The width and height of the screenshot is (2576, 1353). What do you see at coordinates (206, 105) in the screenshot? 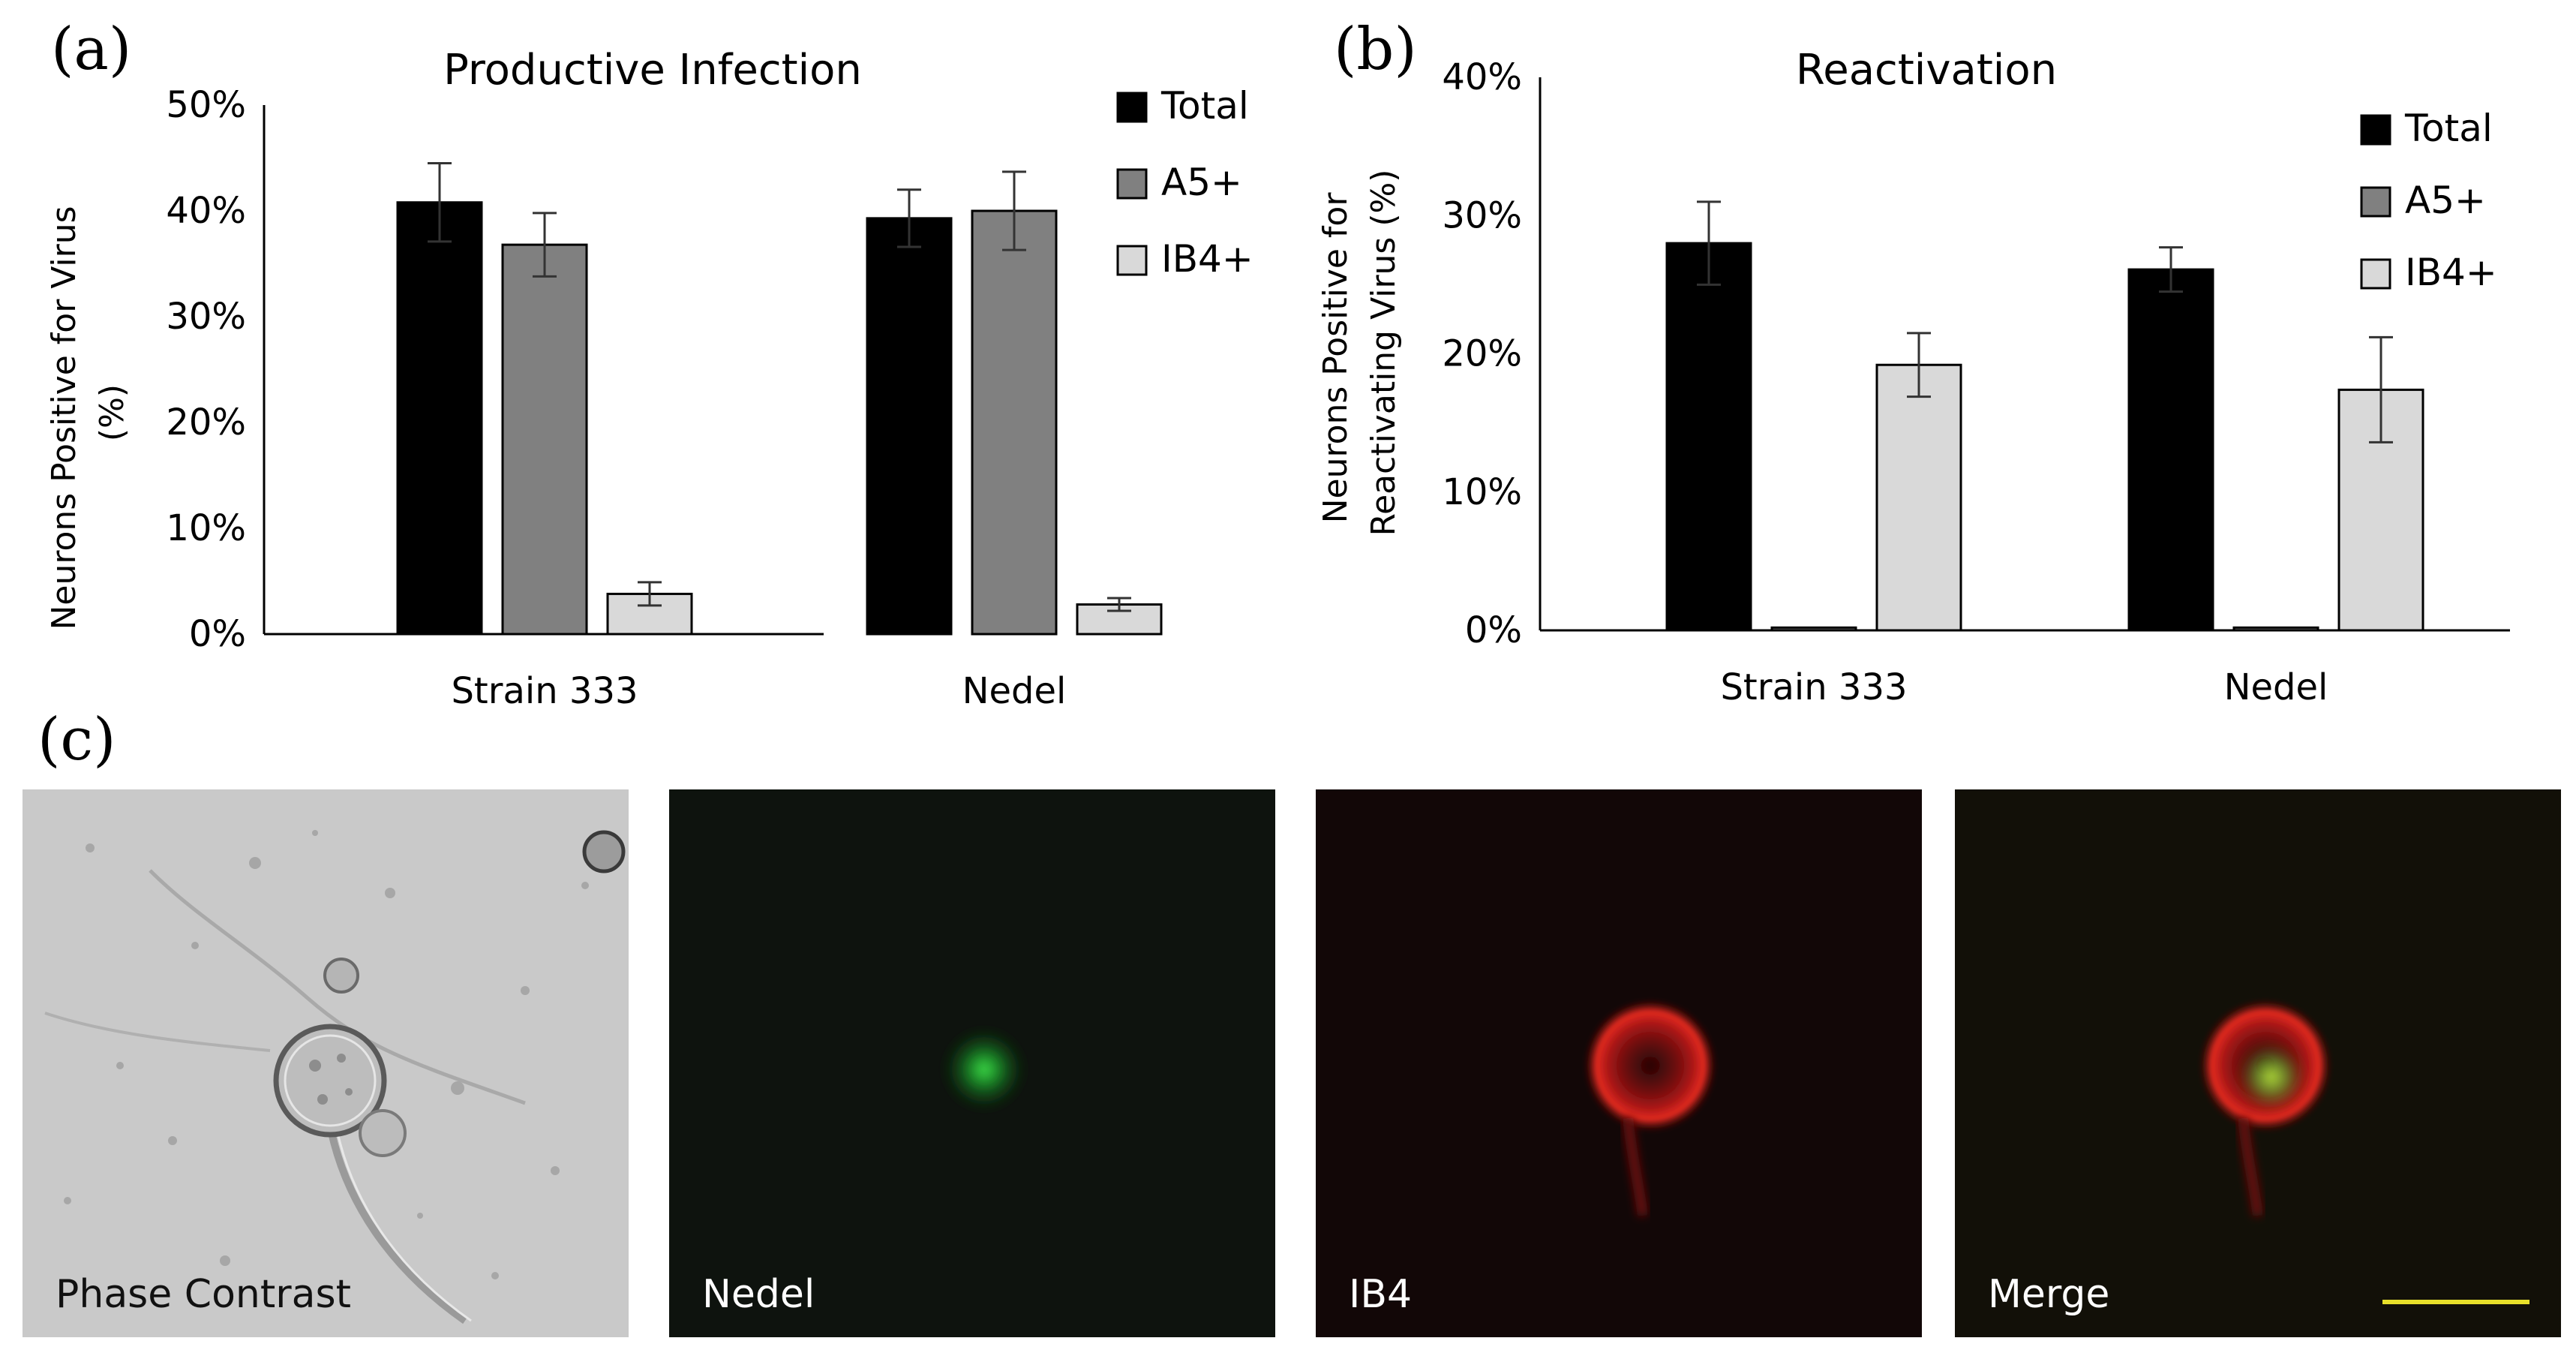
I see `y-tick-label: 50%` at bounding box center [206, 105].